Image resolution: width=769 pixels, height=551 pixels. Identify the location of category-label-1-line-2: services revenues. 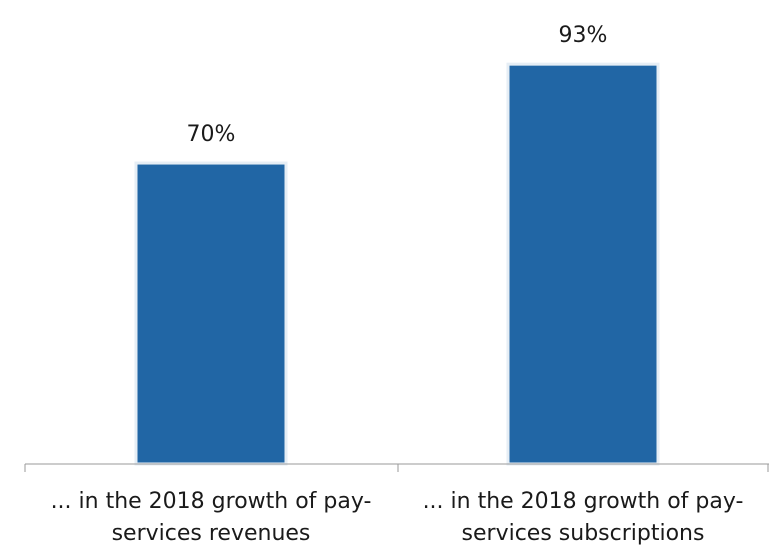
(211, 533).